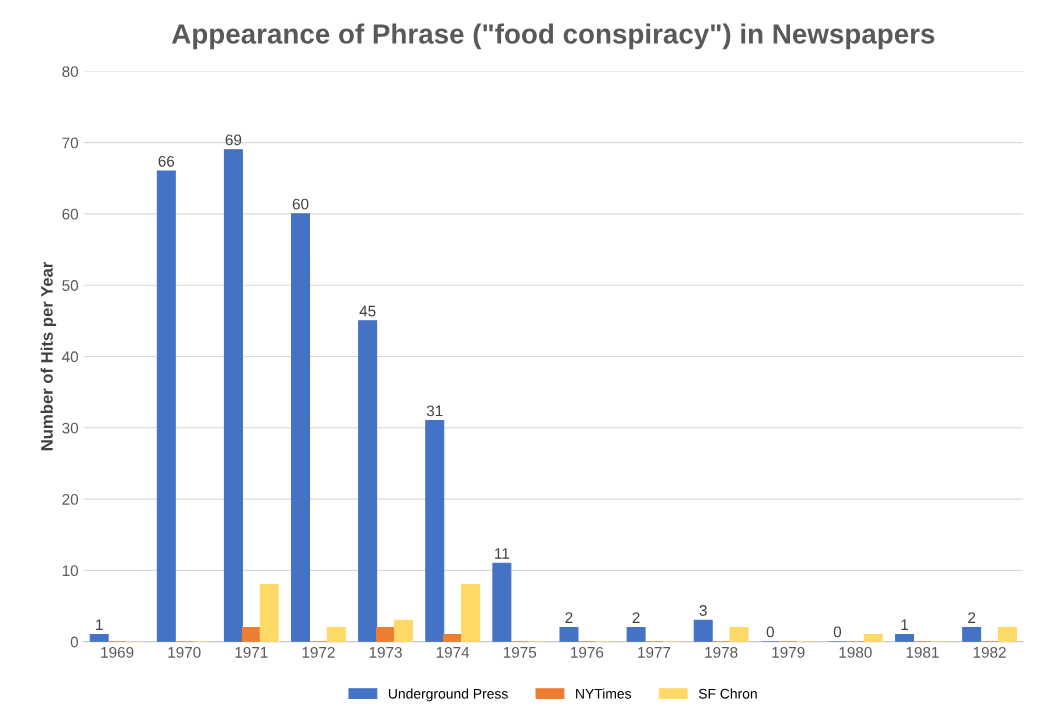  What do you see at coordinates (318, 652) in the screenshot?
I see `x-tick-label: 1972` at bounding box center [318, 652].